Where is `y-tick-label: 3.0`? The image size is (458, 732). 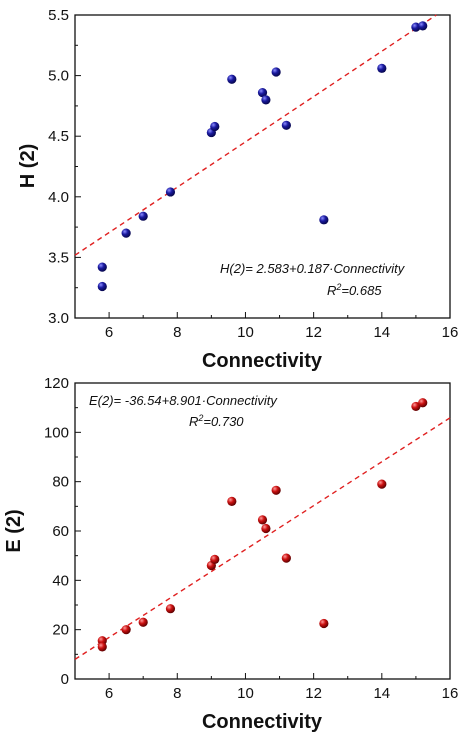 y-tick-label: 3.0 is located at coordinates (58, 318).